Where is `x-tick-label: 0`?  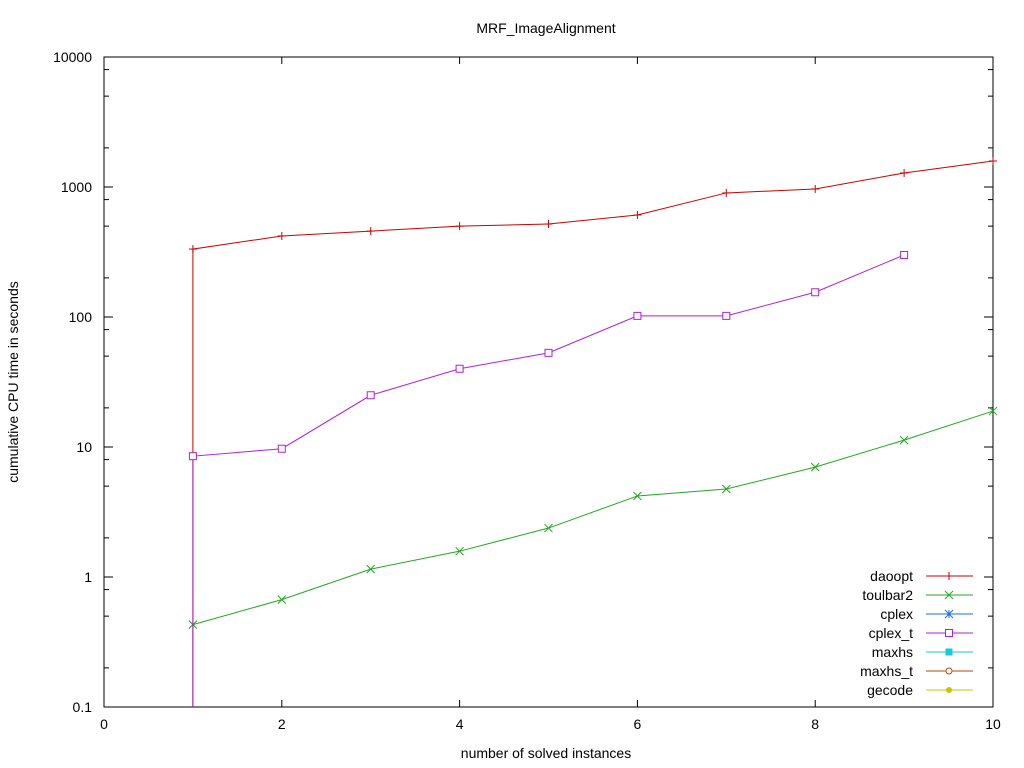
x-tick-label: 0 is located at coordinates (104, 724).